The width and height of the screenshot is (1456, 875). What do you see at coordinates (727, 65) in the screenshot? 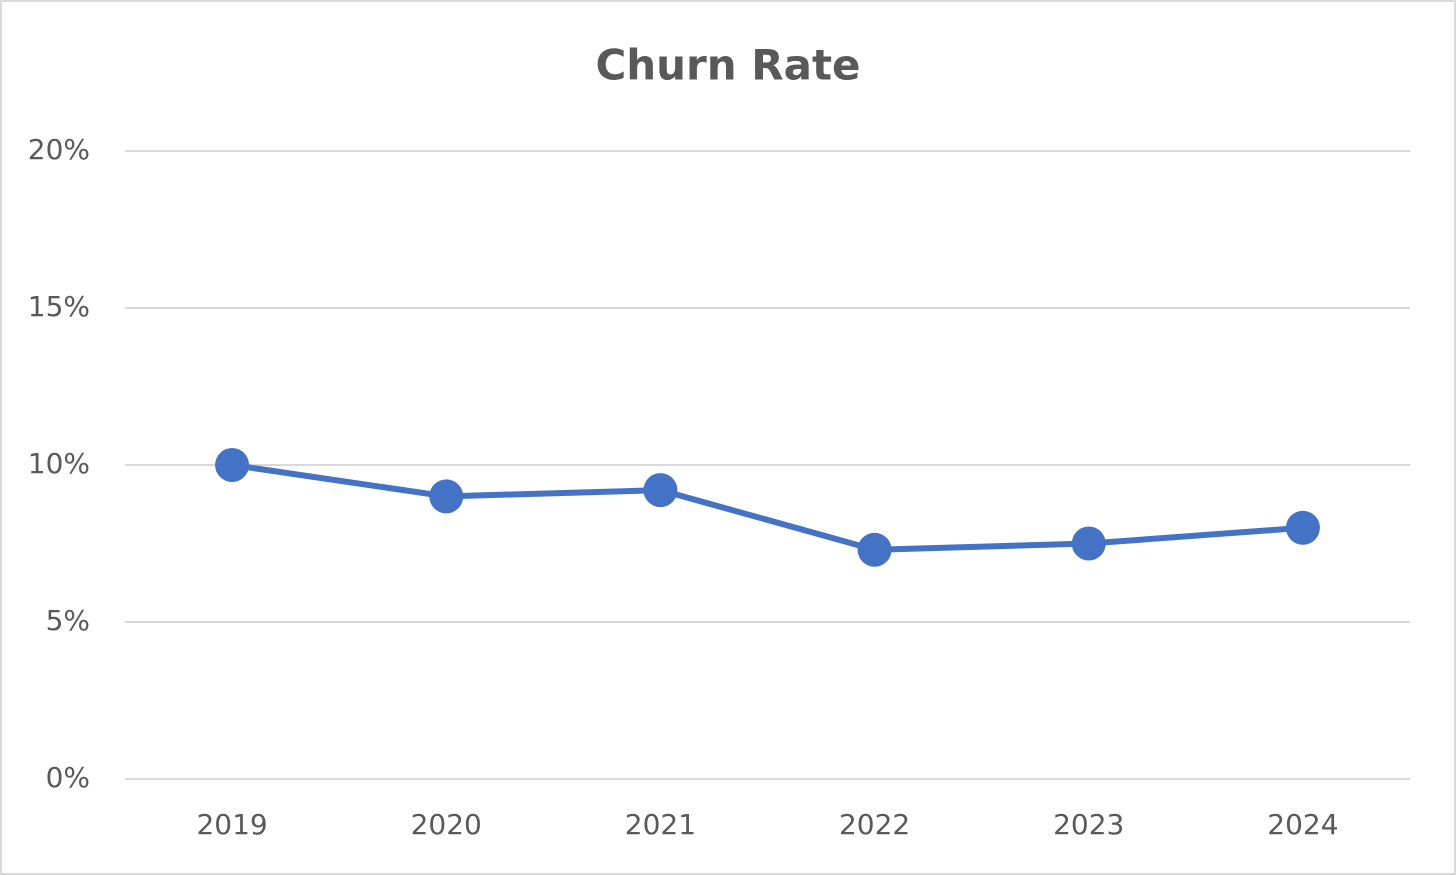
I see `chart-title: Churn Rate` at bounding box center [727, 65].